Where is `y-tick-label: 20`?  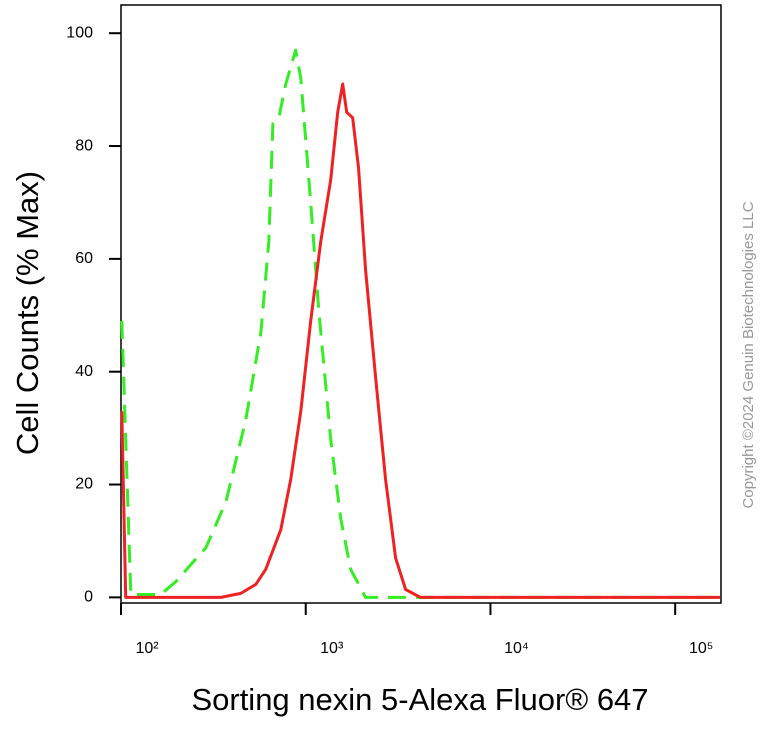
y-tick-label: 20 is located at coordinates (84, 484).